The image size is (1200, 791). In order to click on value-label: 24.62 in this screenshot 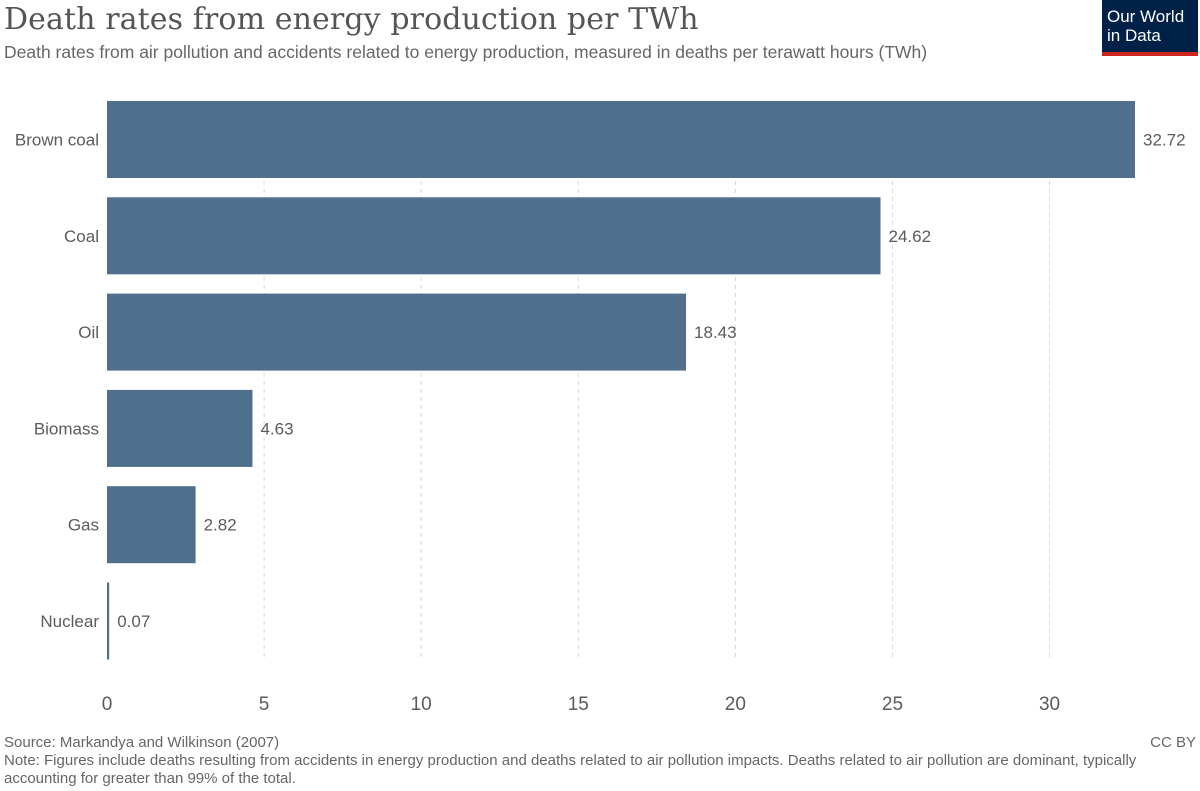, I will do `click(910, 236)`.